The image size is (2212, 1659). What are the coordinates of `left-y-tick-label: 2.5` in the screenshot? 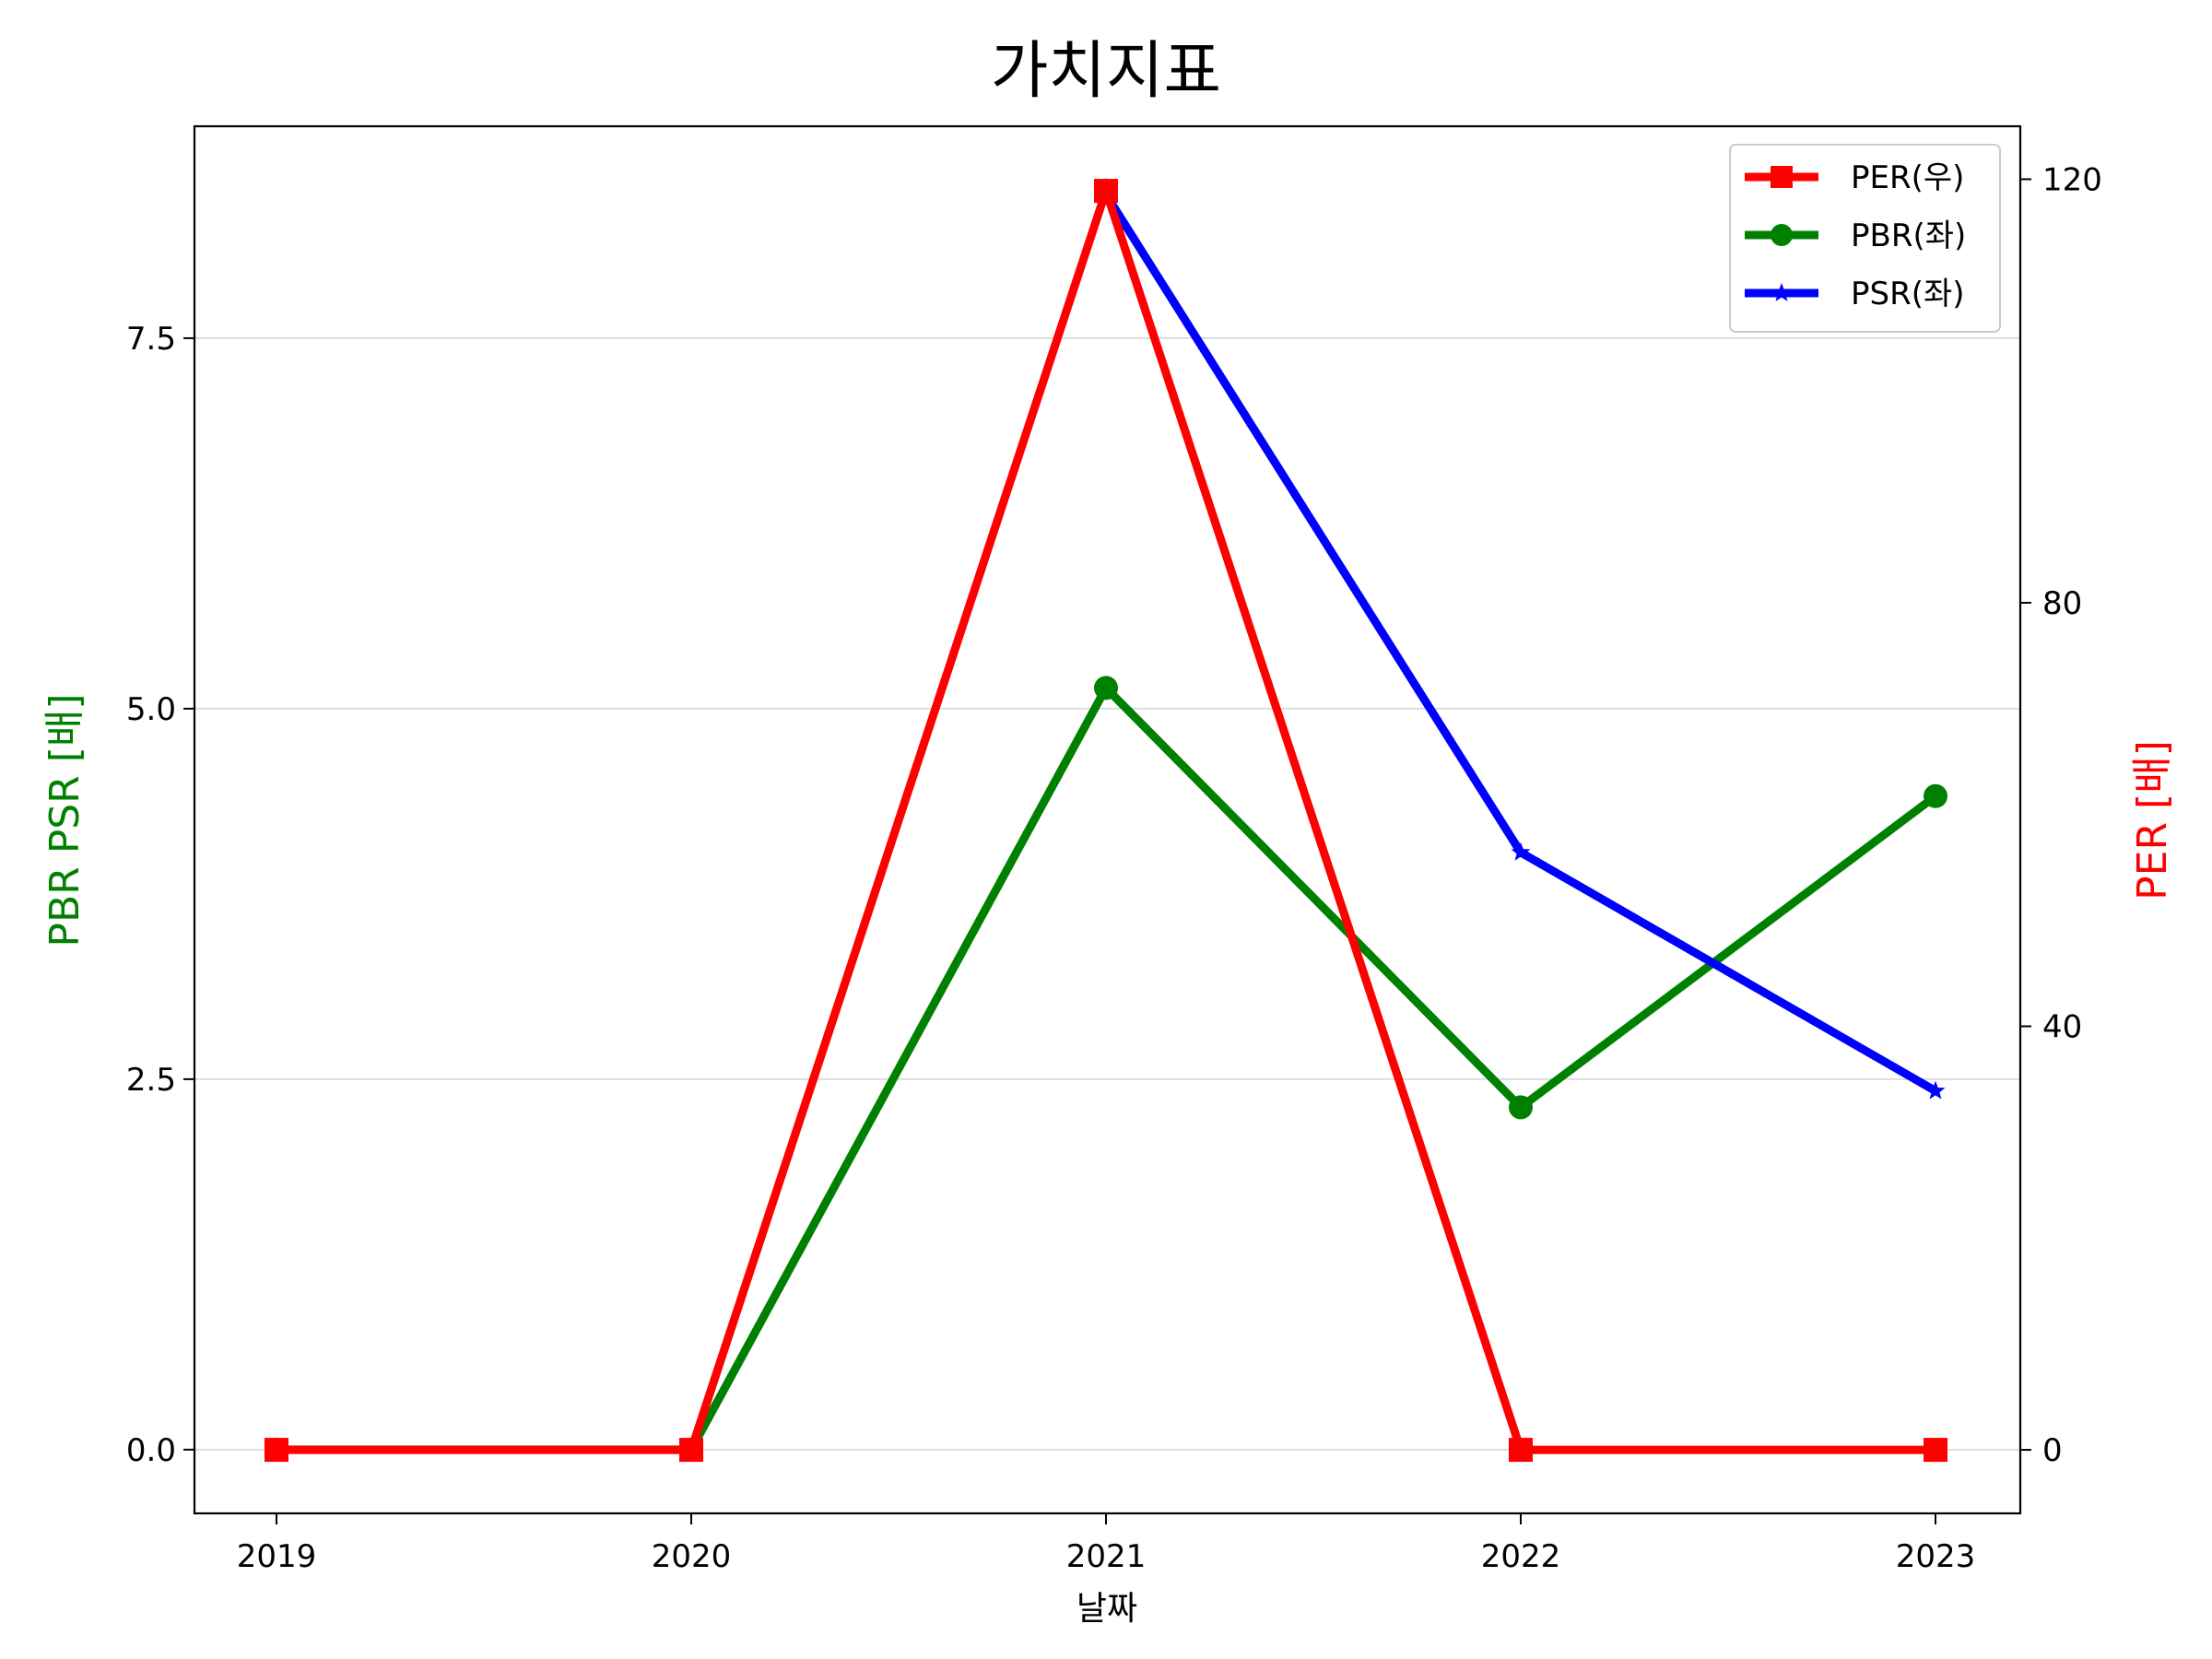 It's located at (151, 1080).